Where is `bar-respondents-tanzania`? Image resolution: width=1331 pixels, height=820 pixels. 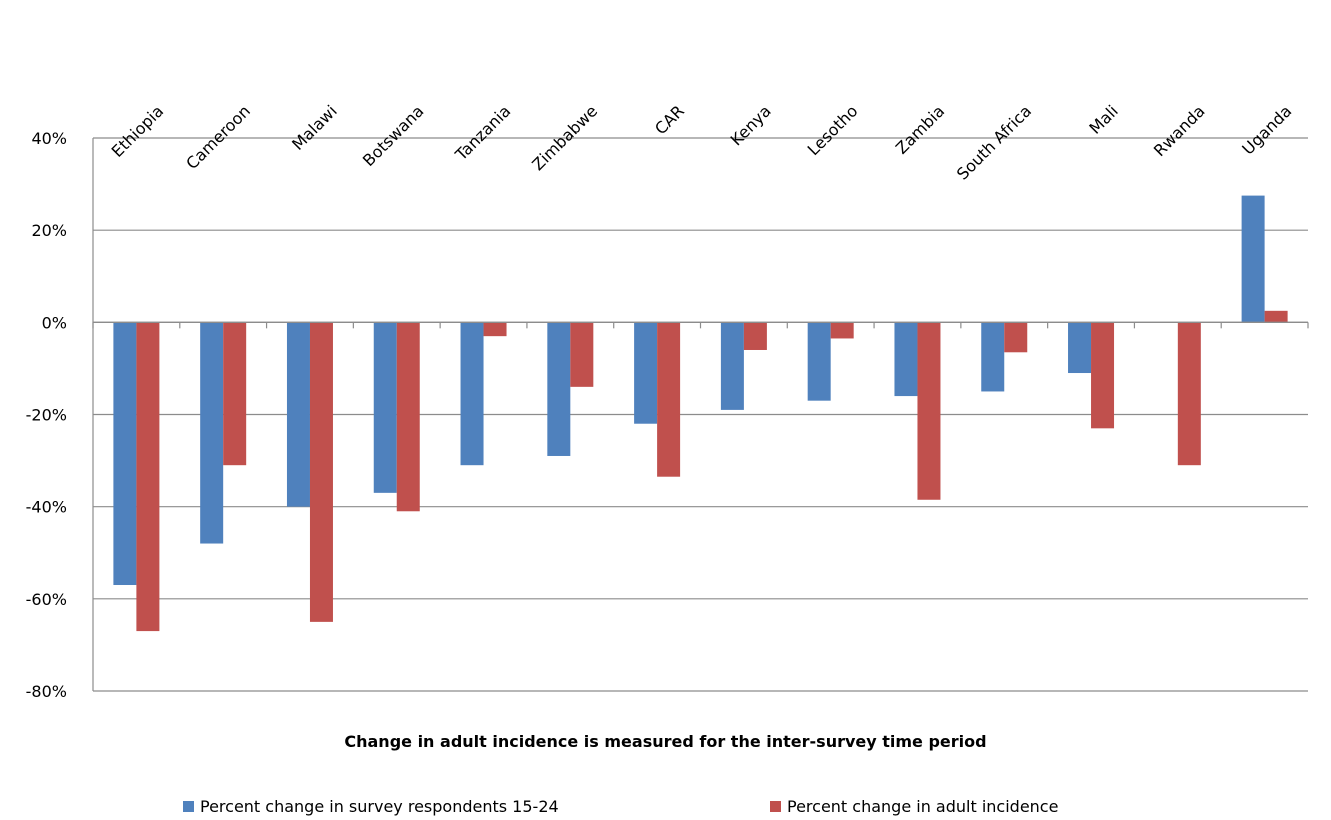 bar-respondents-tanzania is located at coordinates (472, 394).